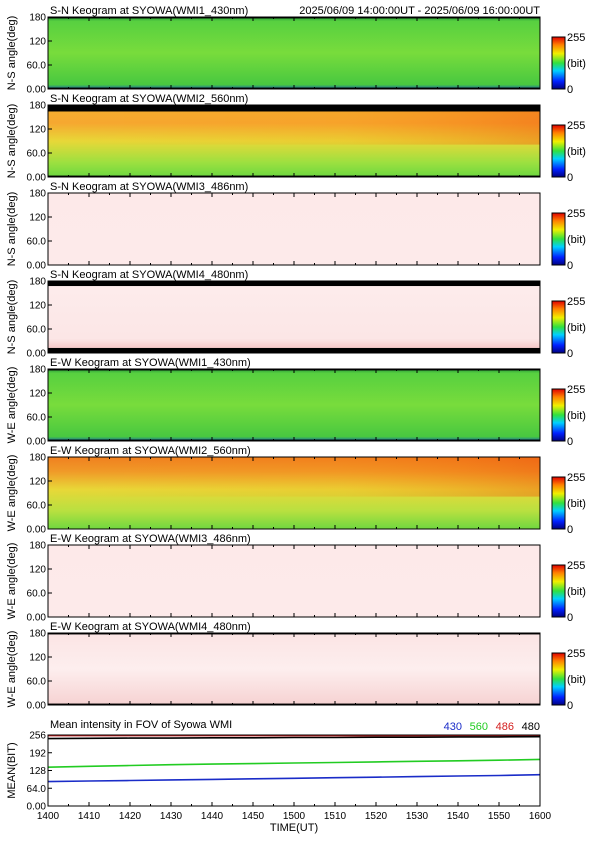 The image size is (595, 842). What do you see at coordinates (212, 816) in the screenshot?
I see `x-tick-label: 1440` at bounding box center [212, 816].